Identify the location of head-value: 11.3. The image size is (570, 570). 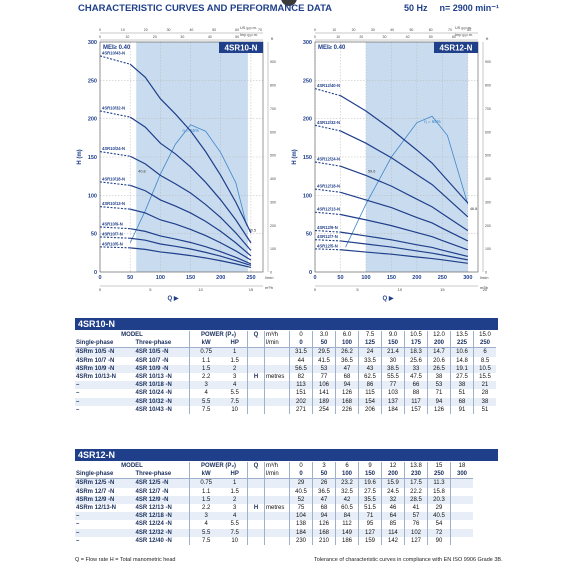
(439, 483).